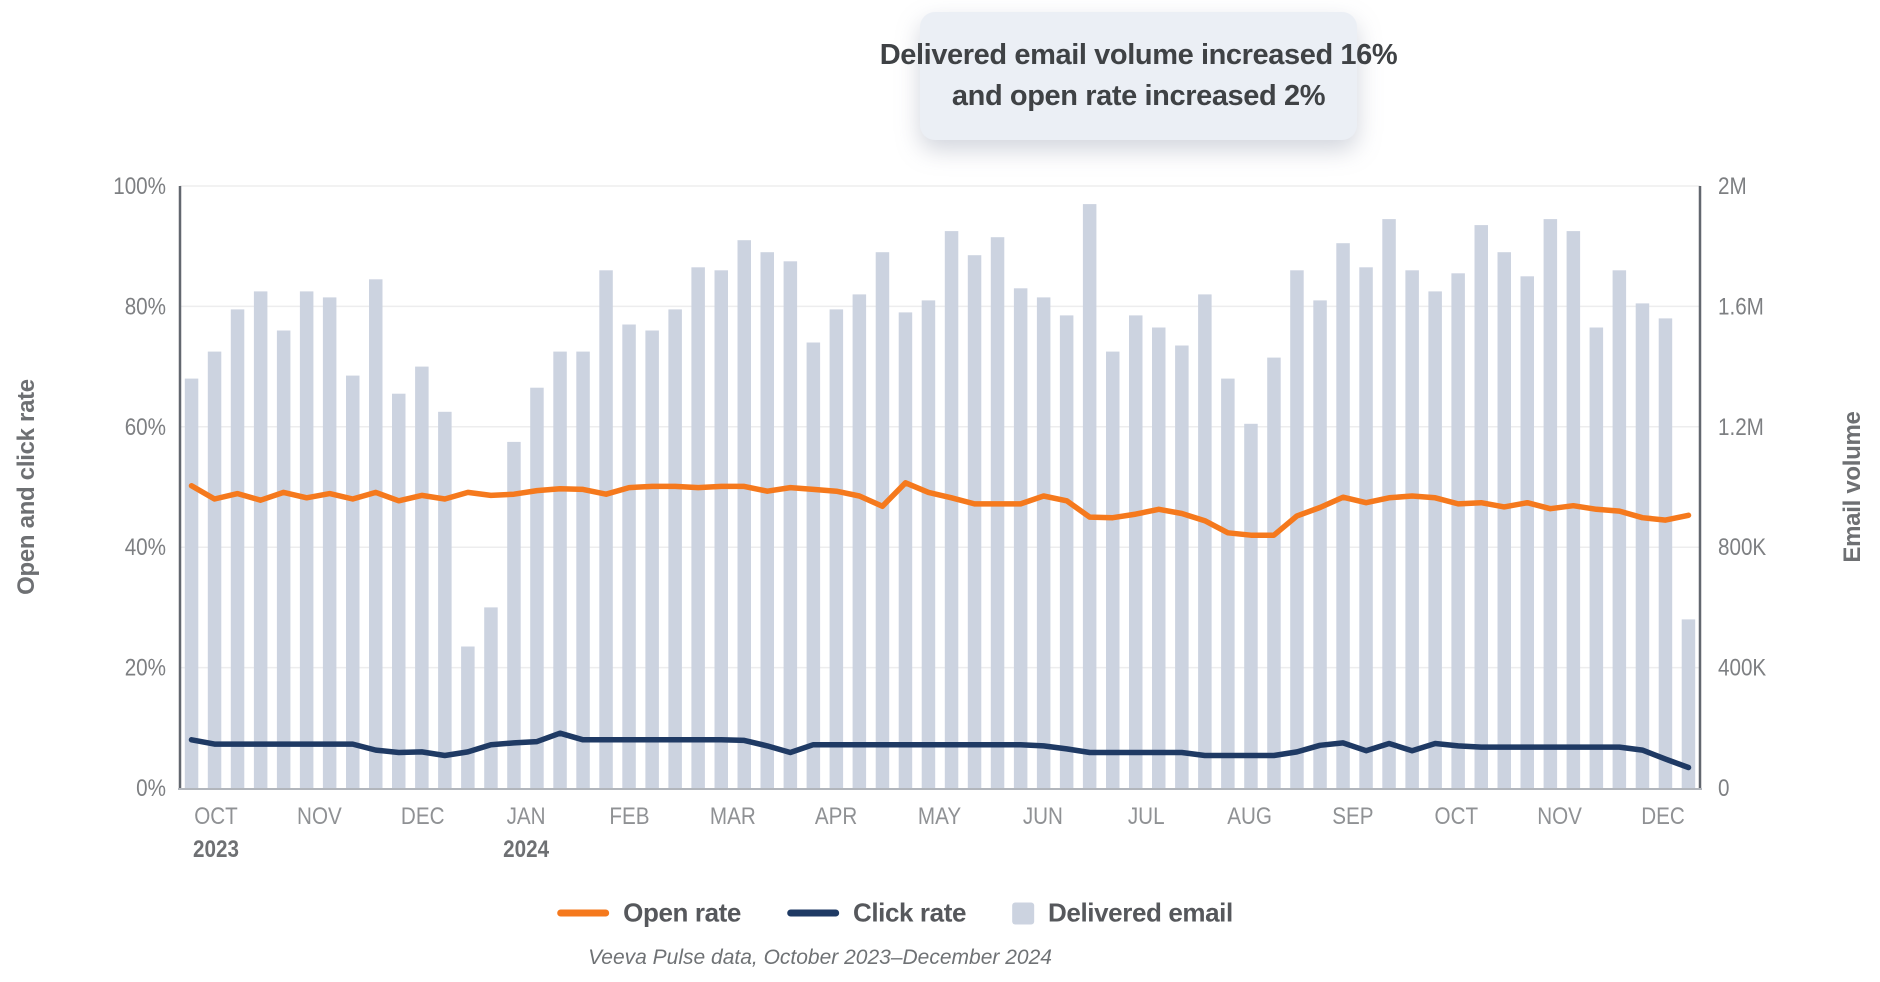 The image size is (1880, 982). What do you see at coordinates (812, 913) in the screenshot?
I see `click-rate-swatch` at bounding box center [812, 913].